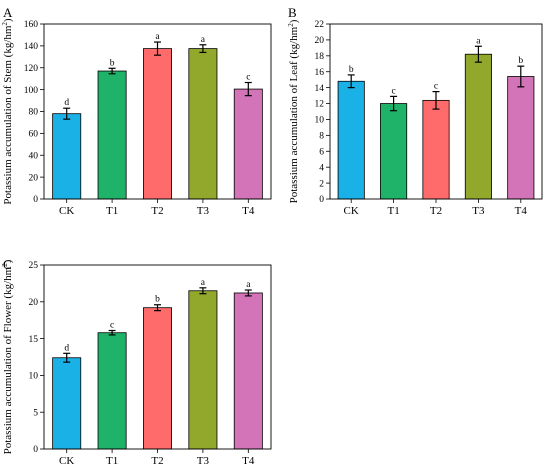  I want to click on y-tick-label: 6, so click(321, 152).